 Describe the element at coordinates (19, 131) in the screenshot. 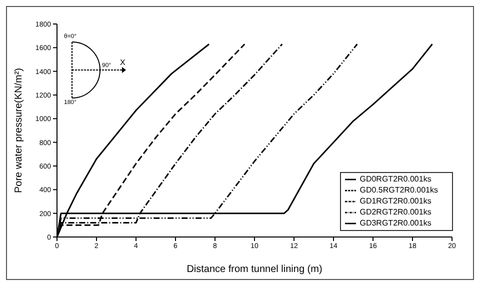

I see `y-axis-title: Pore water pressure(KN/m²)` at that location.